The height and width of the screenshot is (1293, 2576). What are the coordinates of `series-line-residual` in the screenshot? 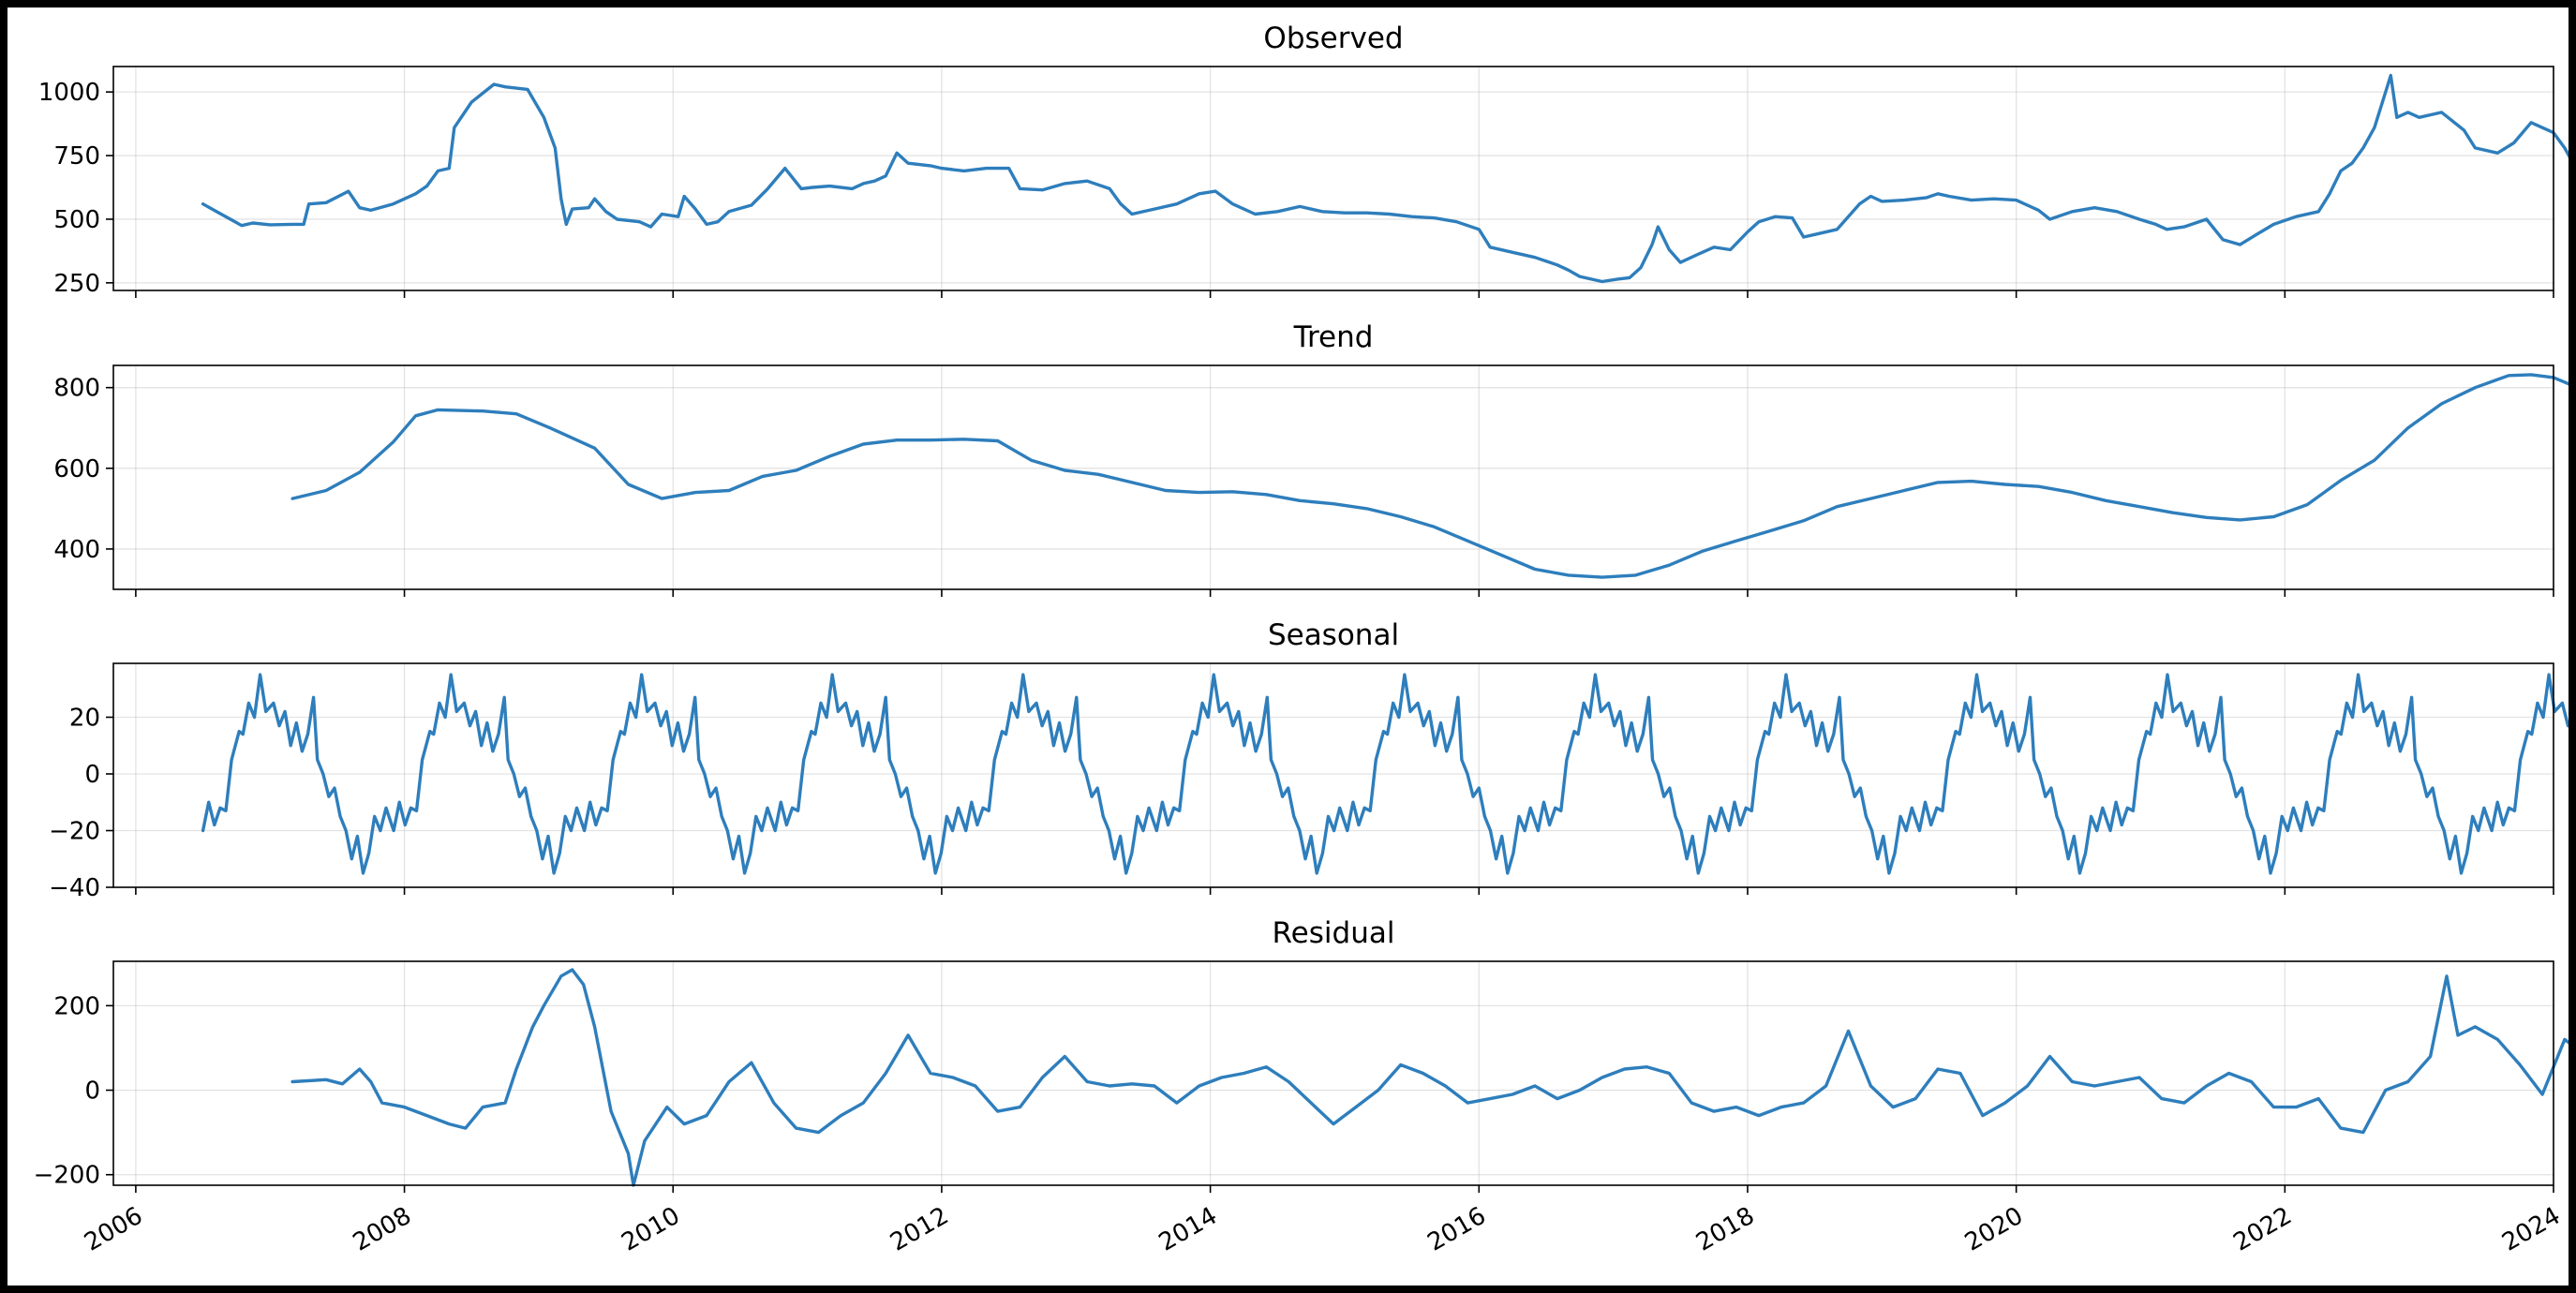 It's located at (1429, 1077).